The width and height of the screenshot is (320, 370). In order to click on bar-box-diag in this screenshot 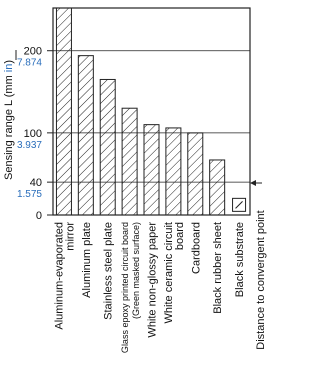, I will do `click(239, 205)`.